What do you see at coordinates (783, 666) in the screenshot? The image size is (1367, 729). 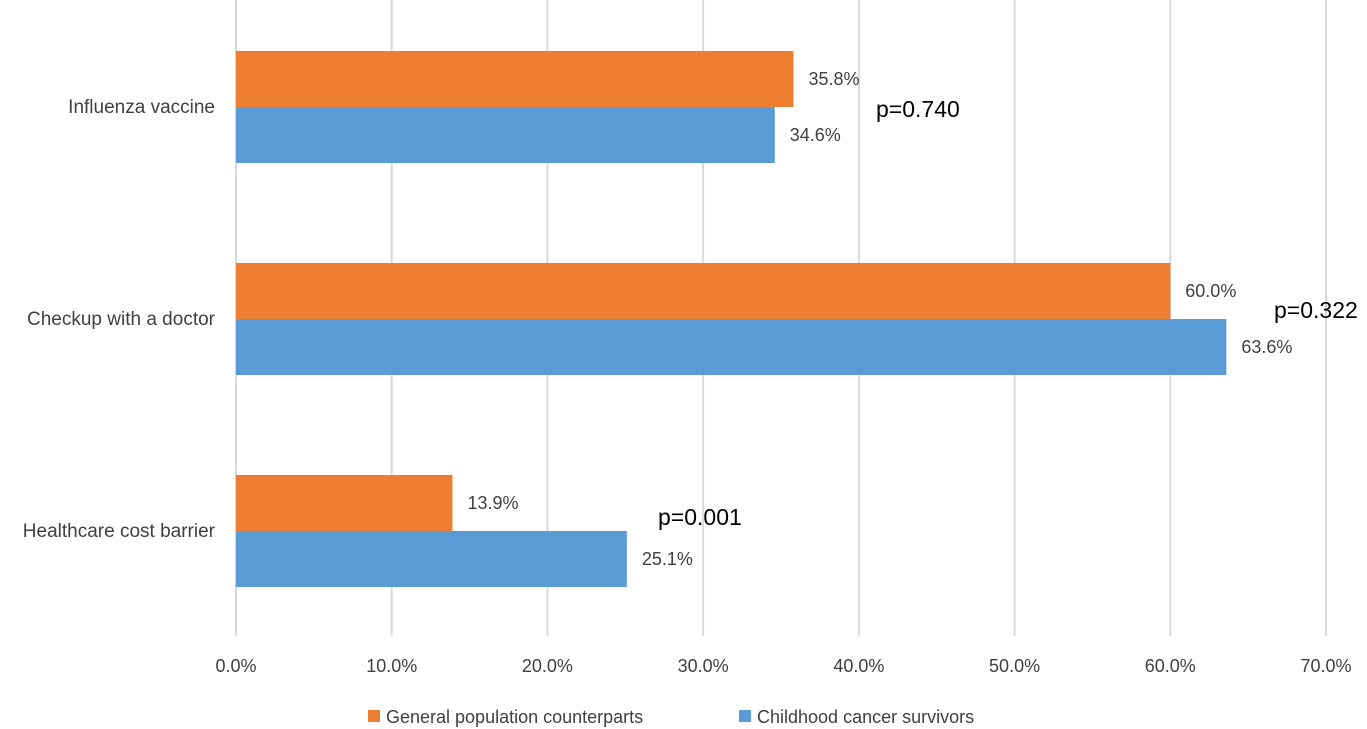 I see `x-tick-labels: 0.0% 10.0% 20.0% 30.0% 40.0% 50.0% 60.0% 70.0%` at bounding box center [783, 666].